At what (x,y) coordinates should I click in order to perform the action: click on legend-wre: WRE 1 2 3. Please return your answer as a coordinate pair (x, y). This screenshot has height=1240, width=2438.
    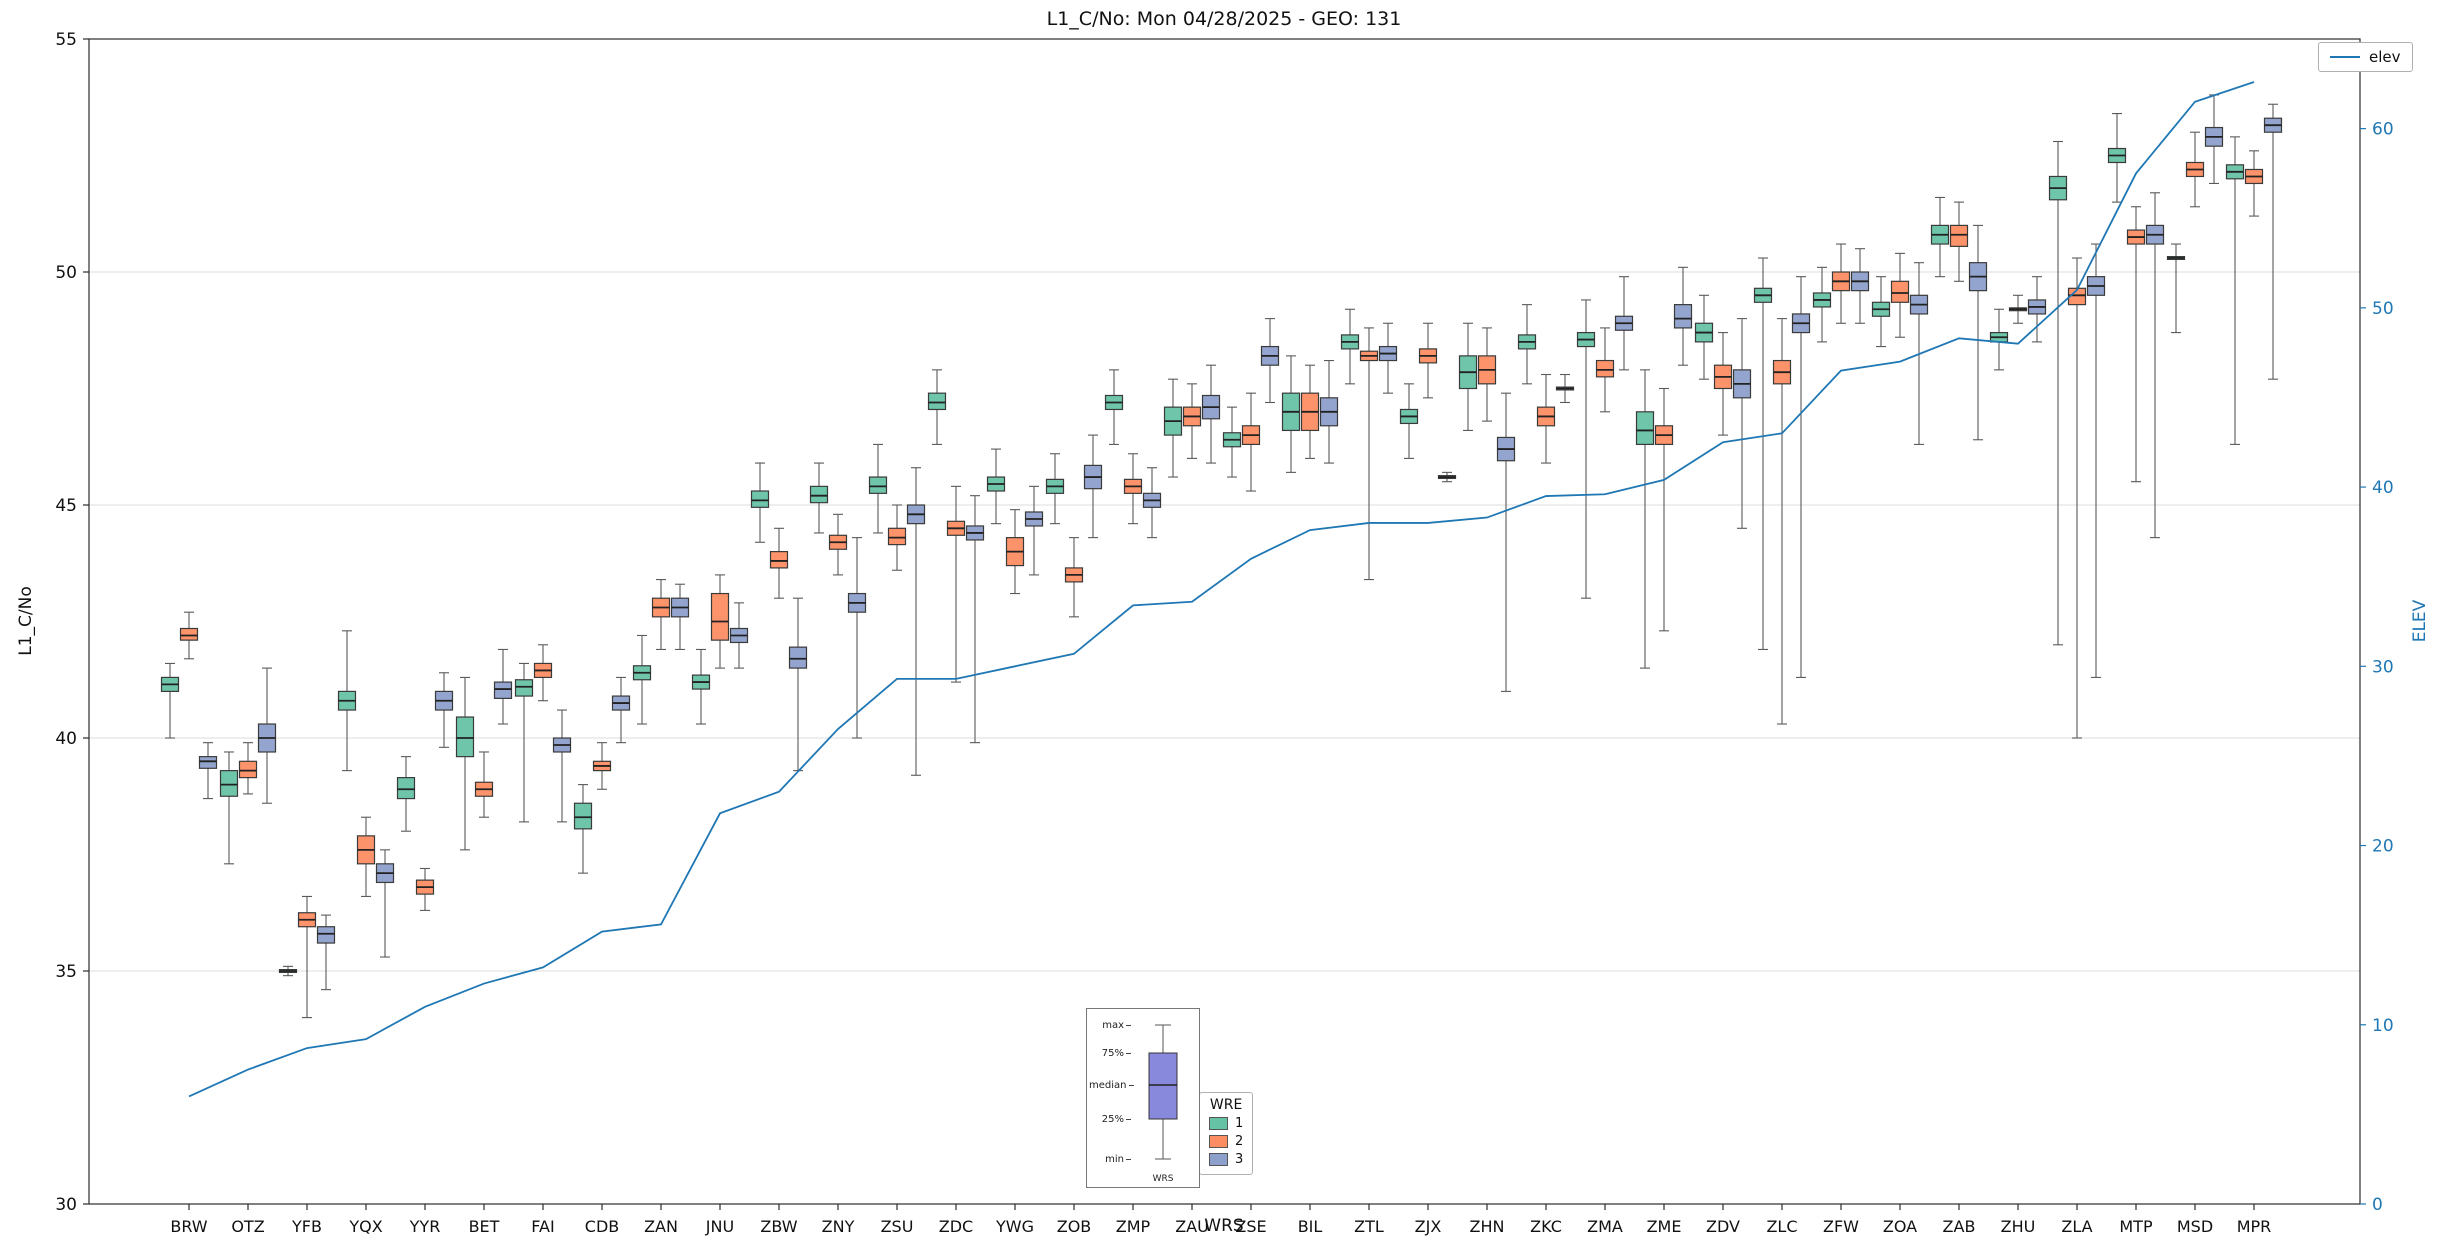
    Looking at the image, I should click on (1226, 1133).